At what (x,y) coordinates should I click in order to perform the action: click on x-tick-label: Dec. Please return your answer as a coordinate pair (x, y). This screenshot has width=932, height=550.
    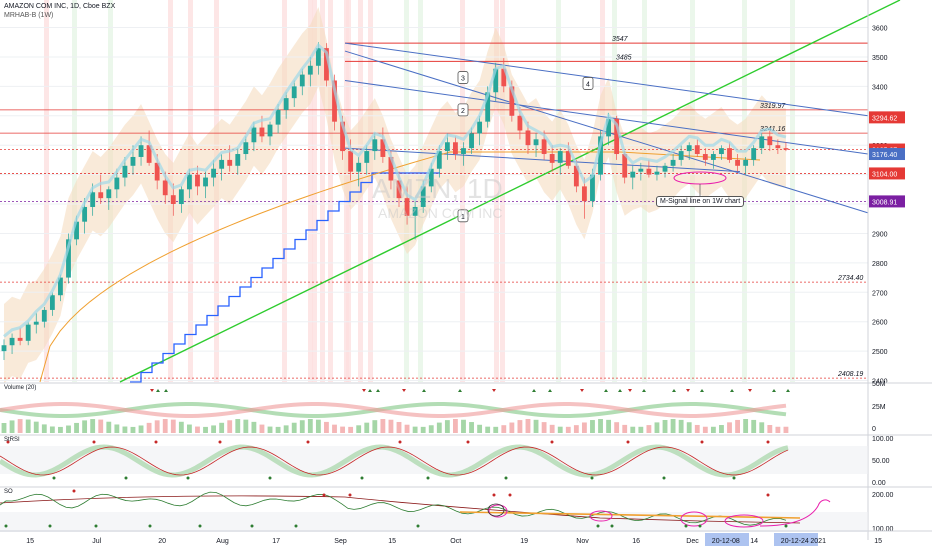
    Looking at the image, I should click on (692, 541).